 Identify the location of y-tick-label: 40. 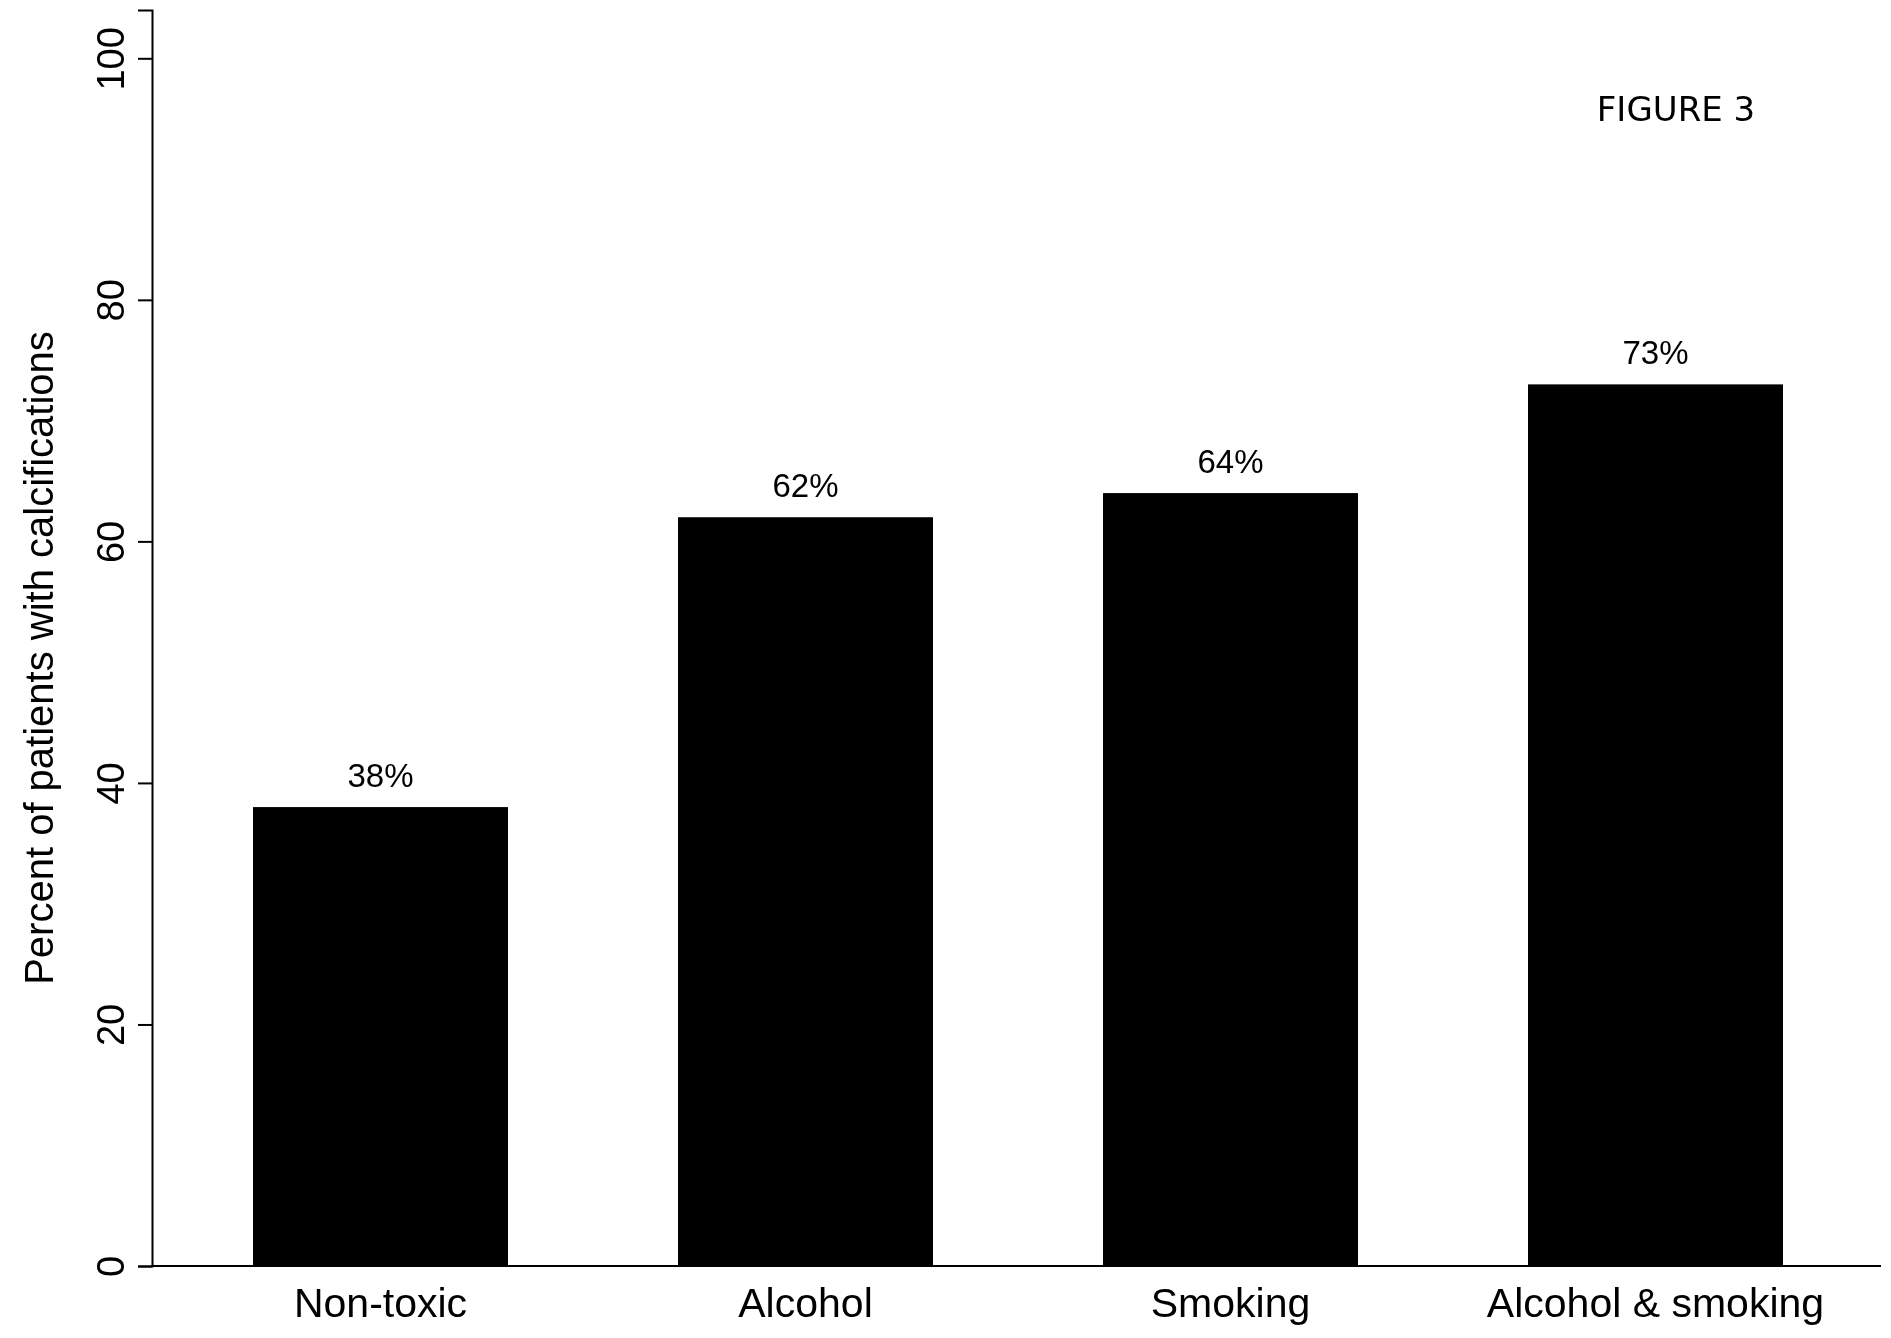
(111, 783).